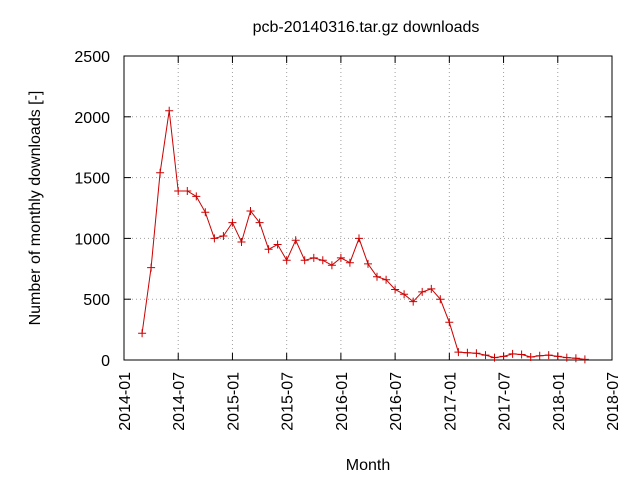 This screenshot has height=480, width=640. Describe the element at coordinates (366, 27) in the screenshot. I see `chart-title: pcb-20140316.tar.gz downloads` at that location.